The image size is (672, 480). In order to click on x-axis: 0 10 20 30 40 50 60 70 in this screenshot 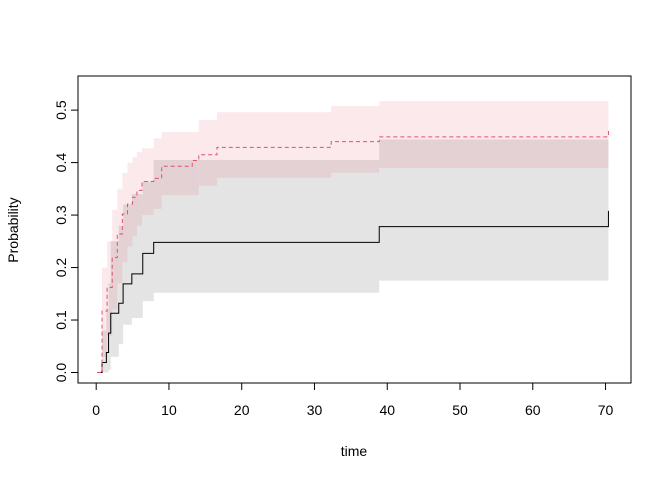, I will do `click(353, 400)`.